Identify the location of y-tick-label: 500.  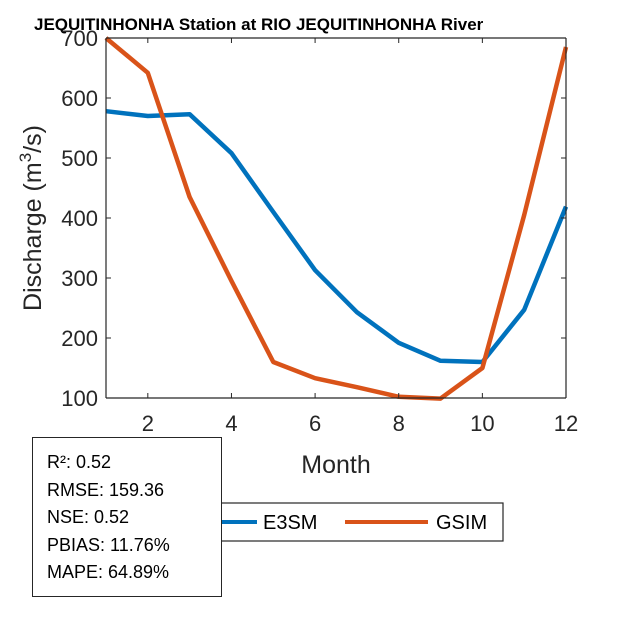
(79, 158).